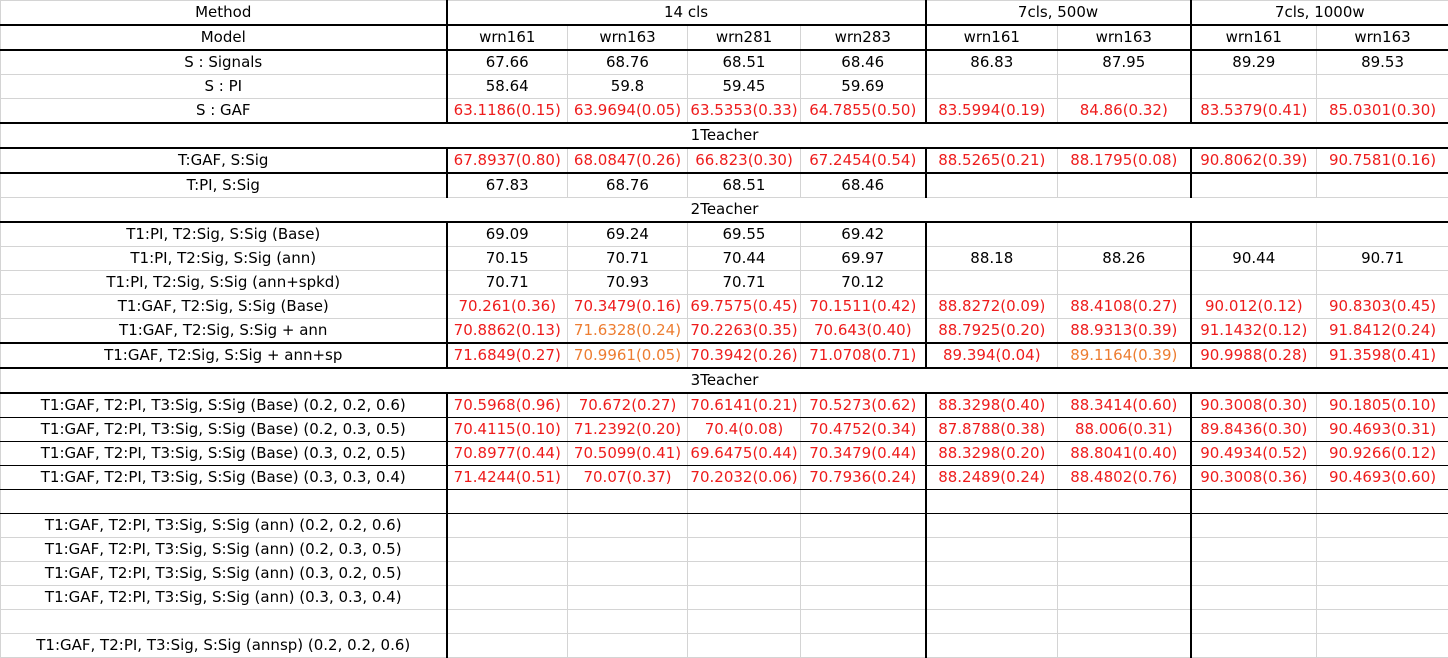 The image size is (1448, 658). Describe the element at coordinates (1382, 37) in the screenshot. I see `model-header-wrn163-1000w: wrn163` at that location.